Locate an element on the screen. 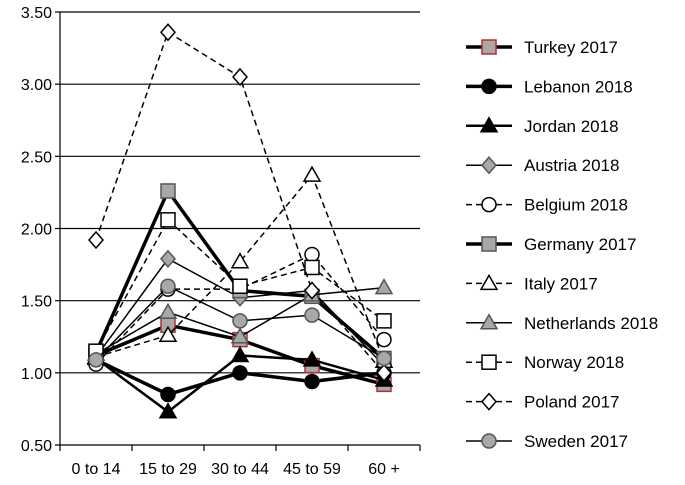  x-tick-labels: 0 to 14 15 to 29 30 to 44 45 to 59 60 + is located at coordinates (236, 469).